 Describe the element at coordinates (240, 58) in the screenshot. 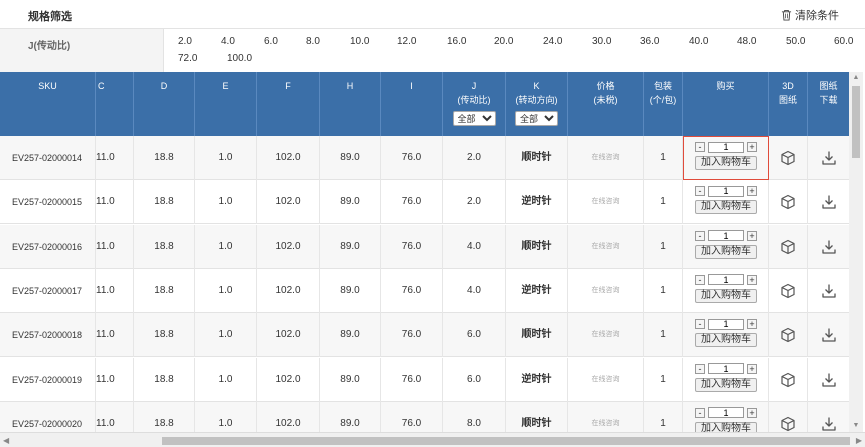

I see `ratio-filter-option: 100.0` at that location.